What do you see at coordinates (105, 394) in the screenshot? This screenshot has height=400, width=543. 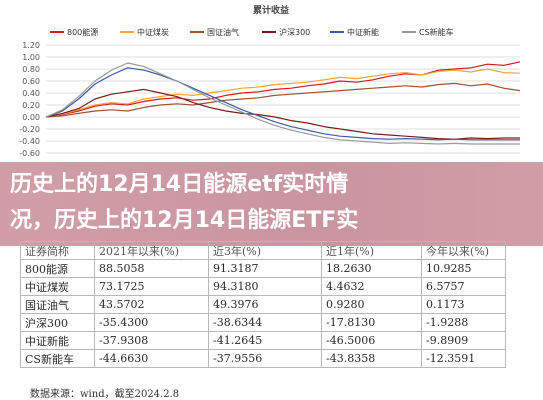 I see `data-source-note: 数据来源：wind，截至2024.2.8` at bounding box center [105, 394].